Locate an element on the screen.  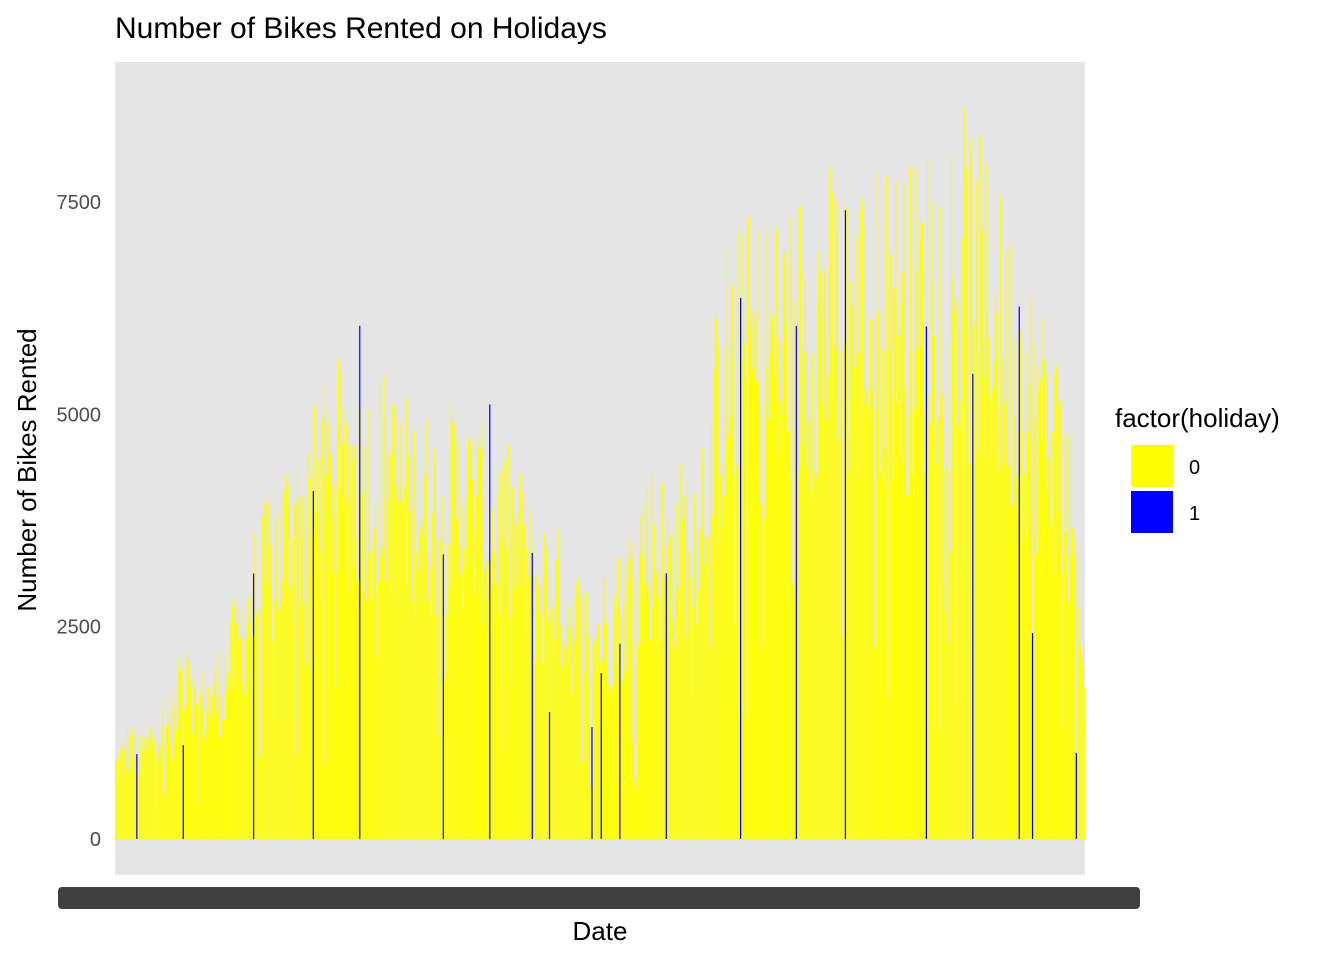
y-tick-label: 5000 is located at coordinates (79, 415).